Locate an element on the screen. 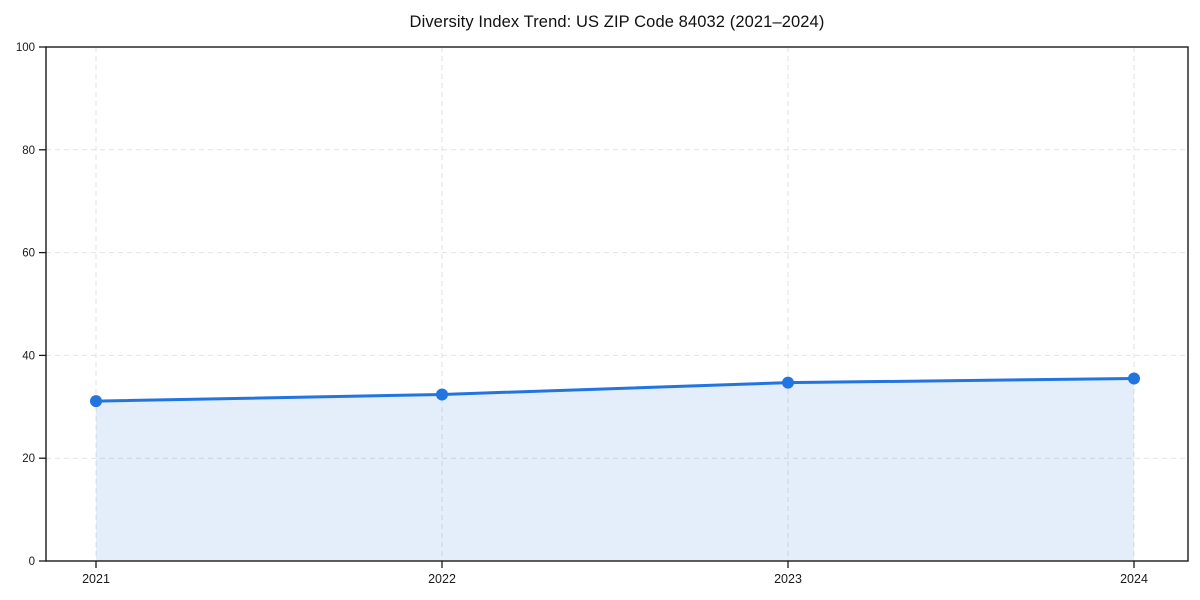 This screenshot has width=1200, height=600. y-axis-tick-label: 100 is located at coordinates (25, 48).